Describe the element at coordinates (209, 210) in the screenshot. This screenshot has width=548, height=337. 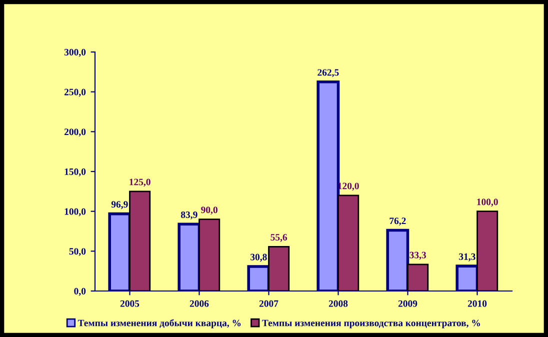
I see `data-label: 90,0` at that location.